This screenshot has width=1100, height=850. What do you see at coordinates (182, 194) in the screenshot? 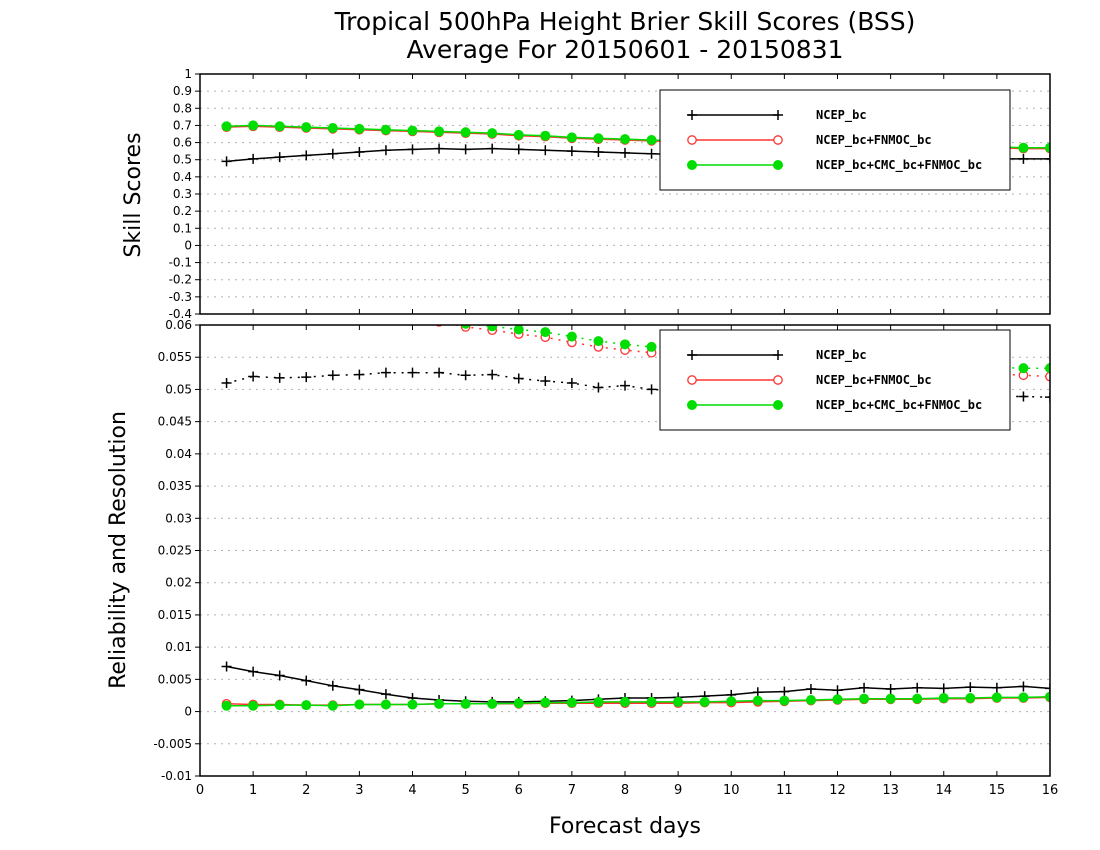
I see `top-y-tick-label: 0.3` at bounding box center [182, 194].